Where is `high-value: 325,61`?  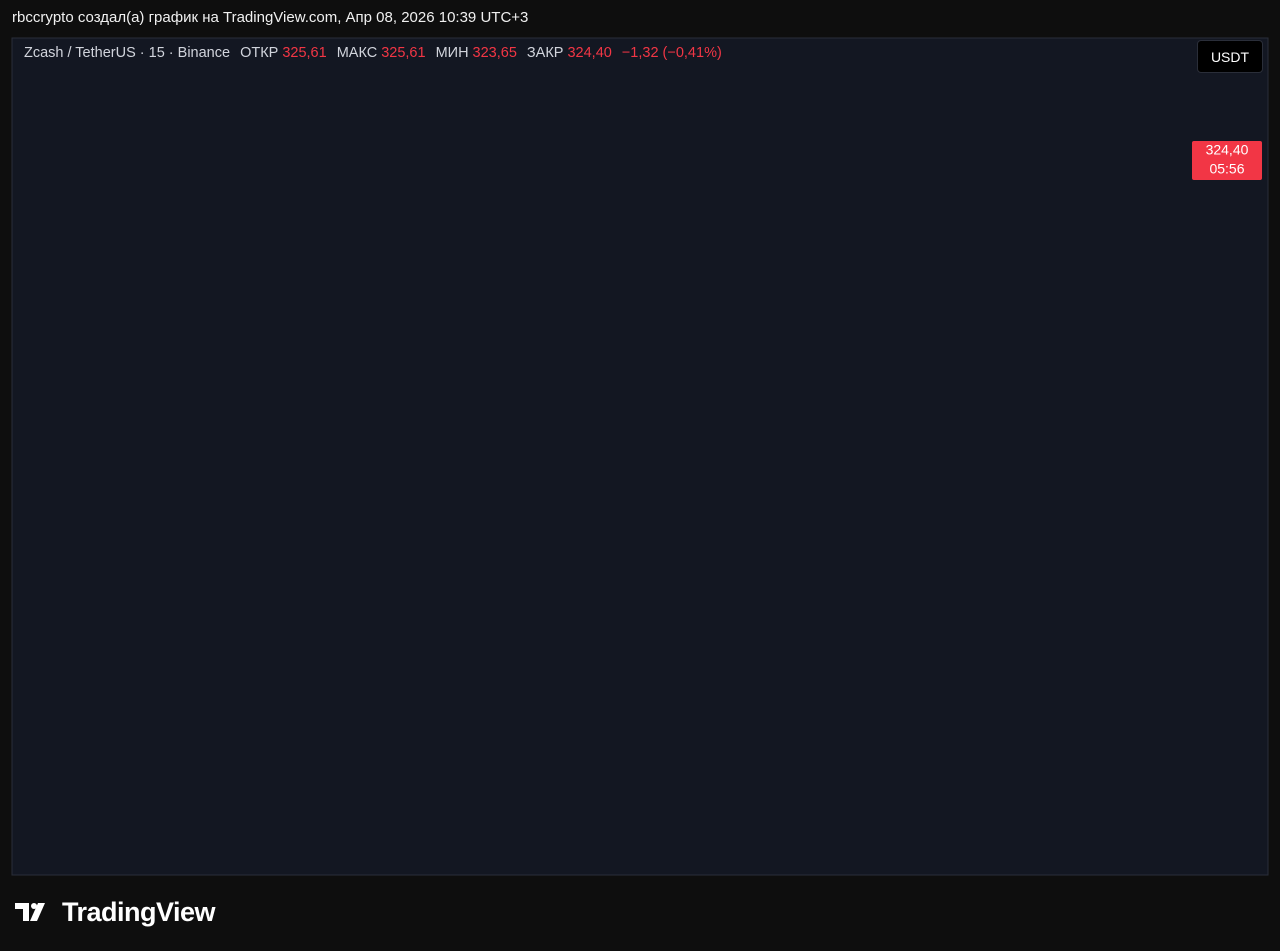 high-value: 325,61 is located at coordinates (403, 53).